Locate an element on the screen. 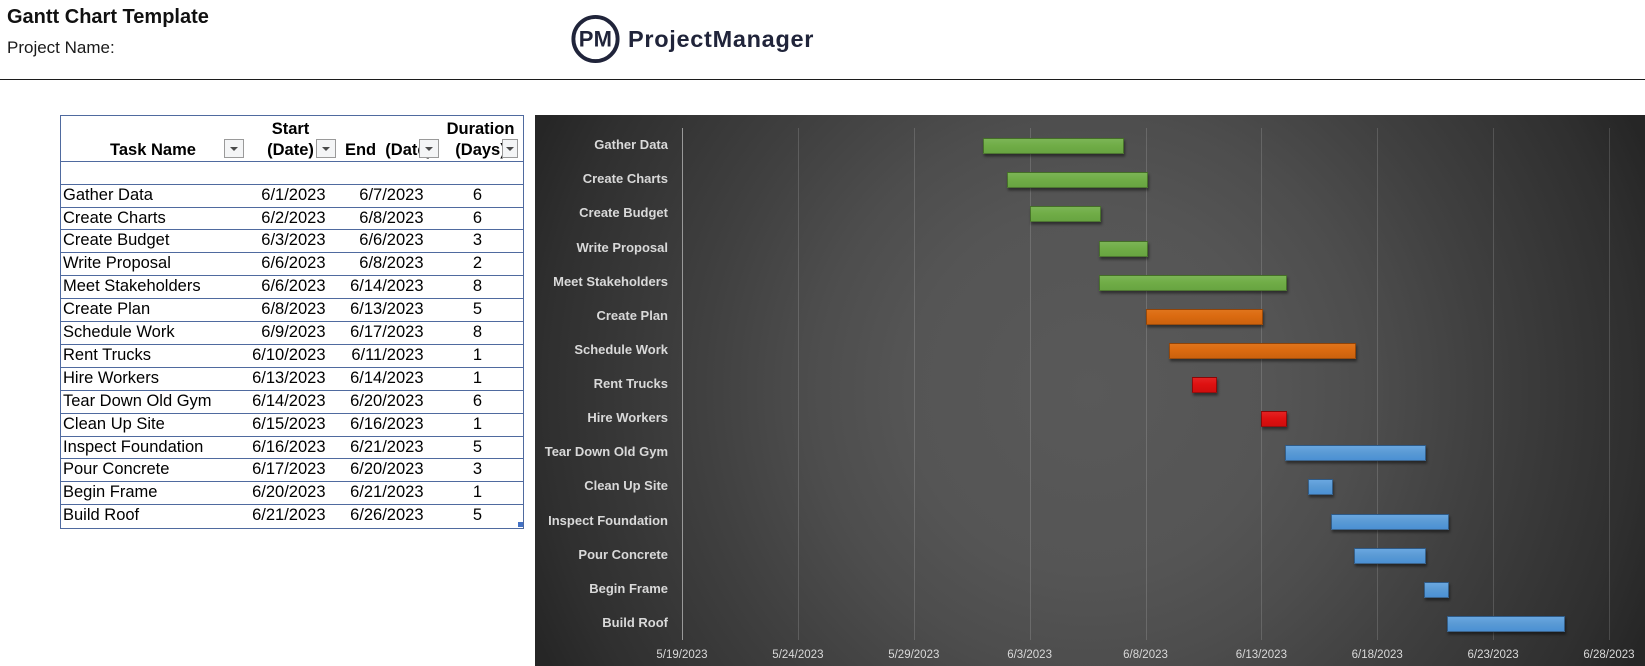 This screenshot has height=666, width=1645. svg-text: PM is located at coordinates (595, 38).